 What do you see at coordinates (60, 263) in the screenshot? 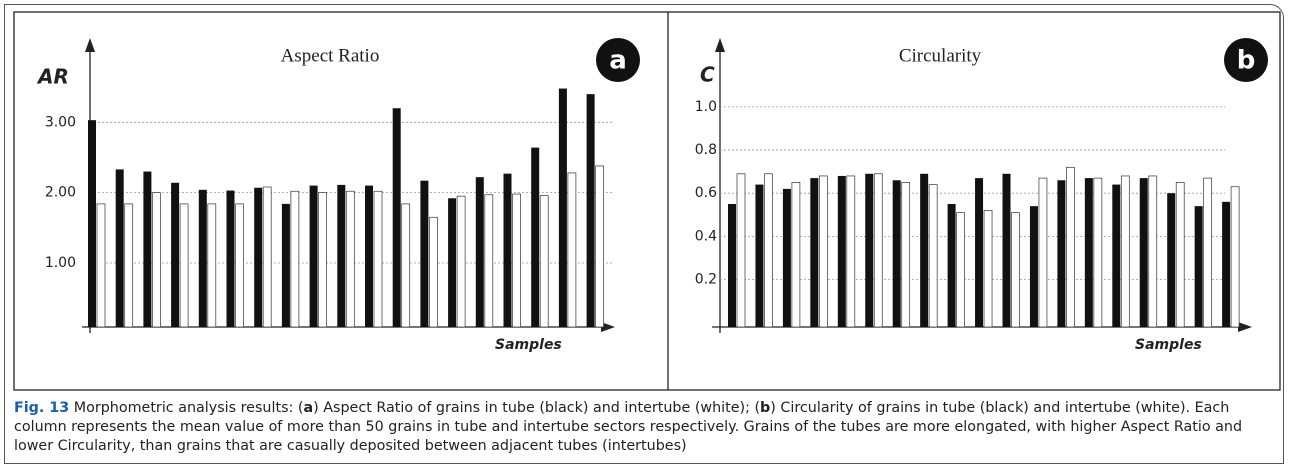
I see `y-tick-label: 1.00` at bounding box center [60, 263].